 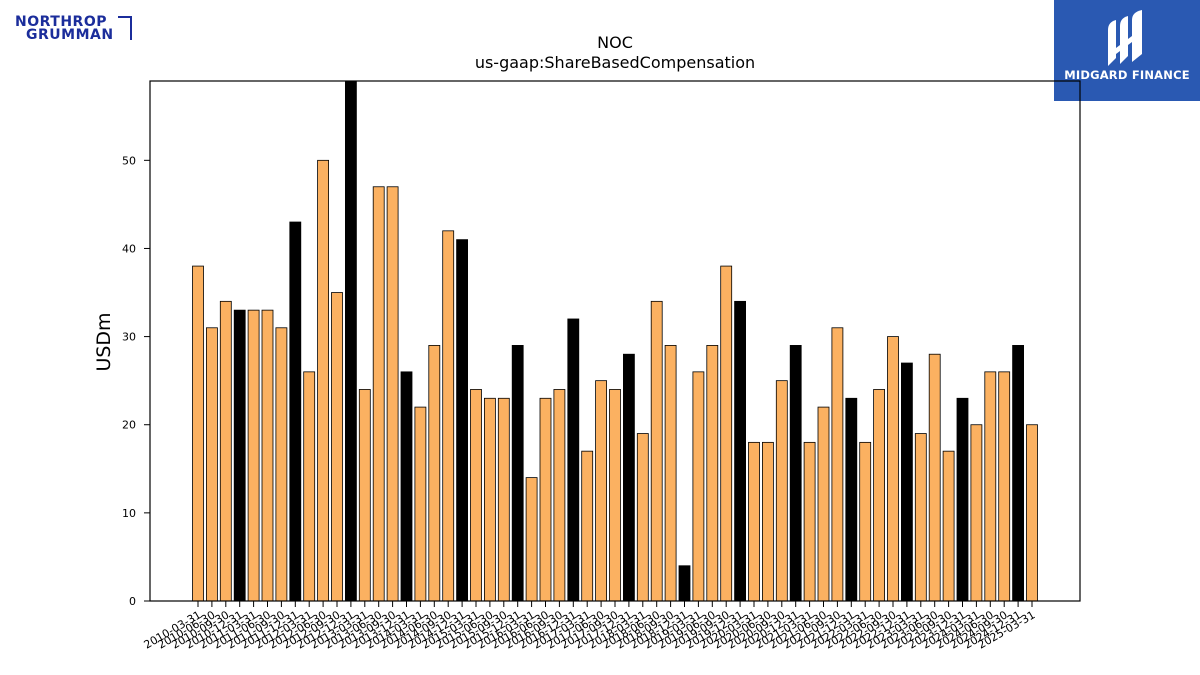 I want to click on chart-subtitle: us-gaap:ShareBasedCompensation, so click(x=615, y=62).